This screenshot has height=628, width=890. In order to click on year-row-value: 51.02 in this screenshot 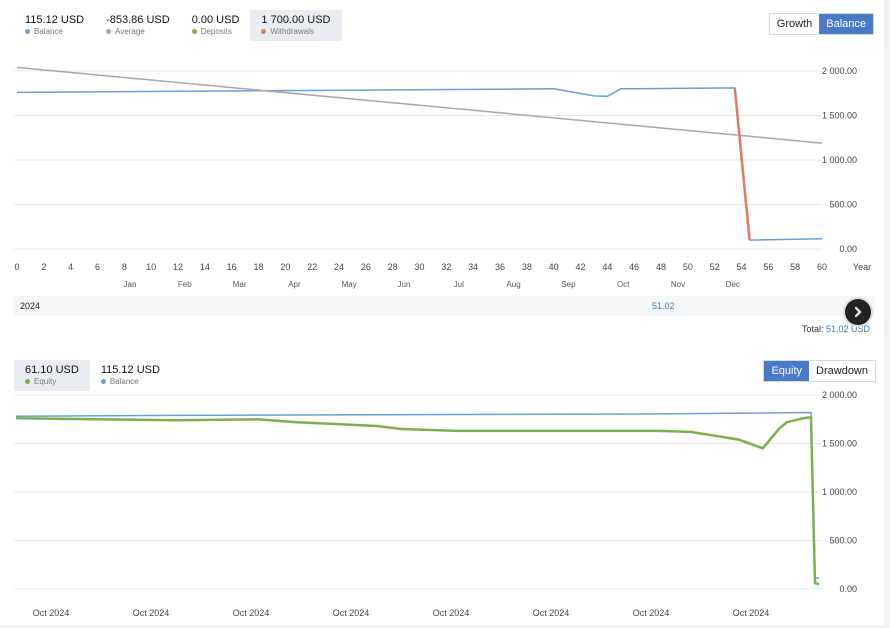, I will do `click(663, 306)`.